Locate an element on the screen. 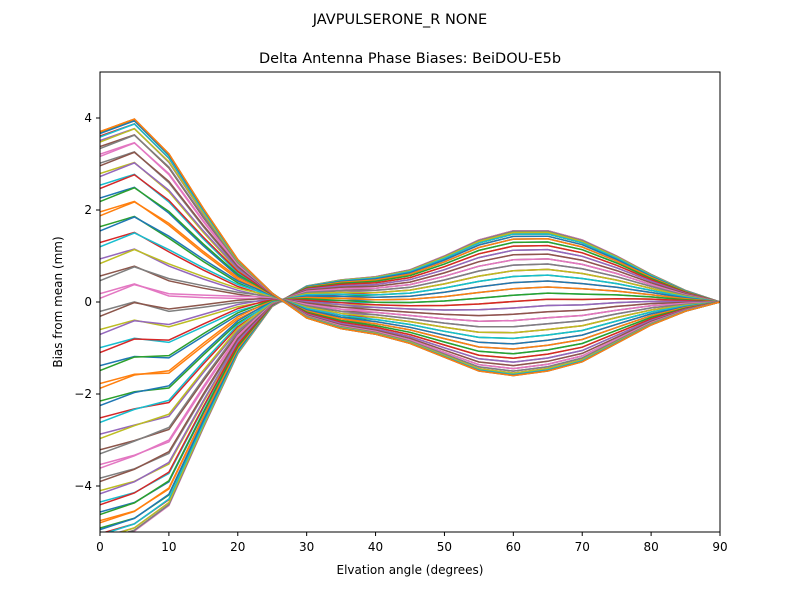 The image size is (800, 600). x-tick-label: 80 is located at coordinates (650, 547).